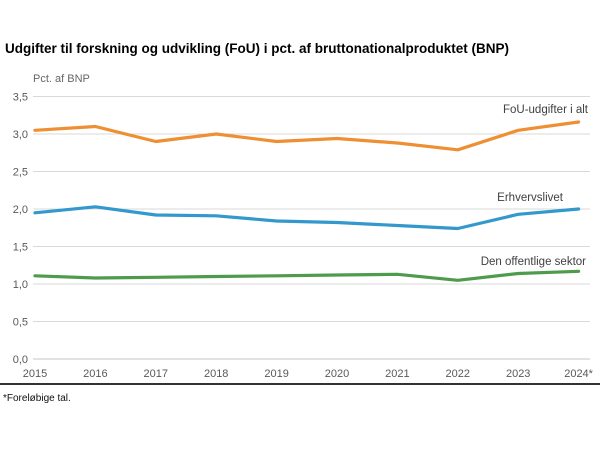 This screenshot has height=450, width=600. What do you see at coordinates (397, 374) in the screenshot?
I see `x-tick-label: 2021` at bounding box center [397, 374].